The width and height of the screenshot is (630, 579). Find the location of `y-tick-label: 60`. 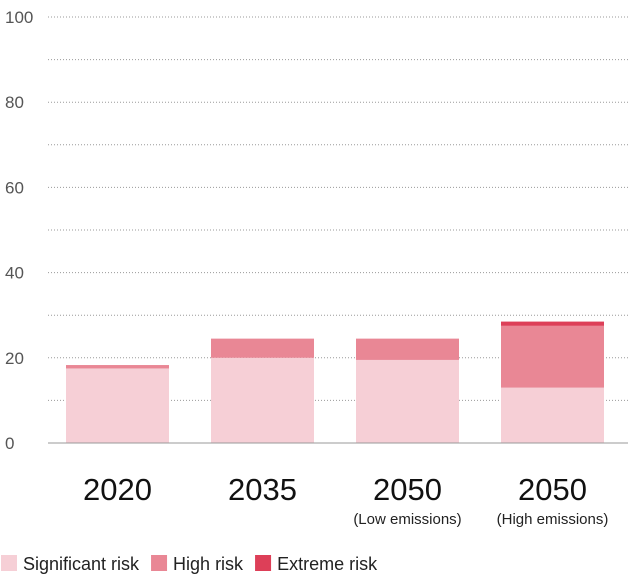

y-tick-label: 60 is located at coordinates (14, 187).